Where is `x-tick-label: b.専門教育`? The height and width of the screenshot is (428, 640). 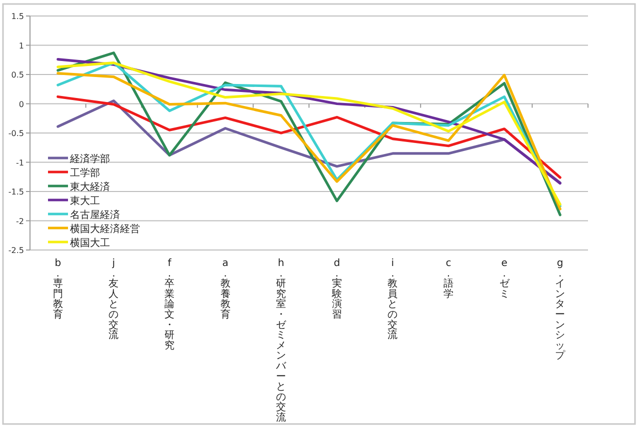 x-tick-label: b.専門教育 is located at coordinates (57, 289).